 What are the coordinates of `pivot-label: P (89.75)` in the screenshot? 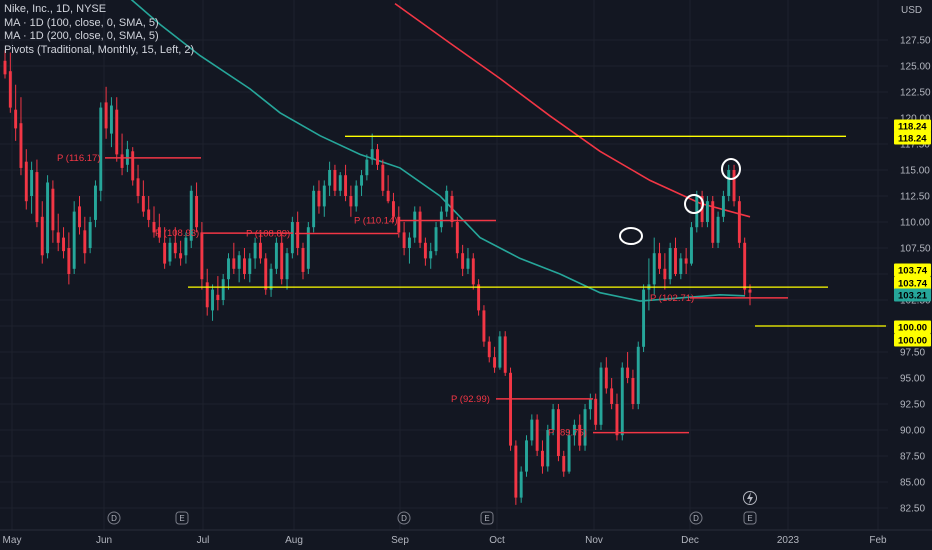 It's located at (567, 433).